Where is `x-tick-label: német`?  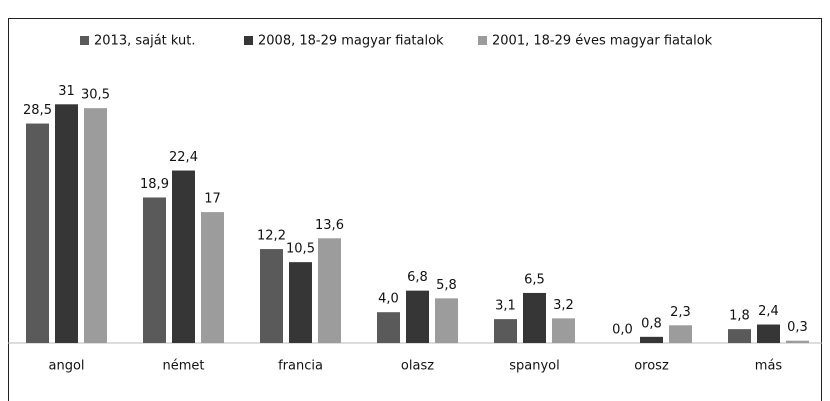
x-tick-label: német is located at coordinates (184, 366).